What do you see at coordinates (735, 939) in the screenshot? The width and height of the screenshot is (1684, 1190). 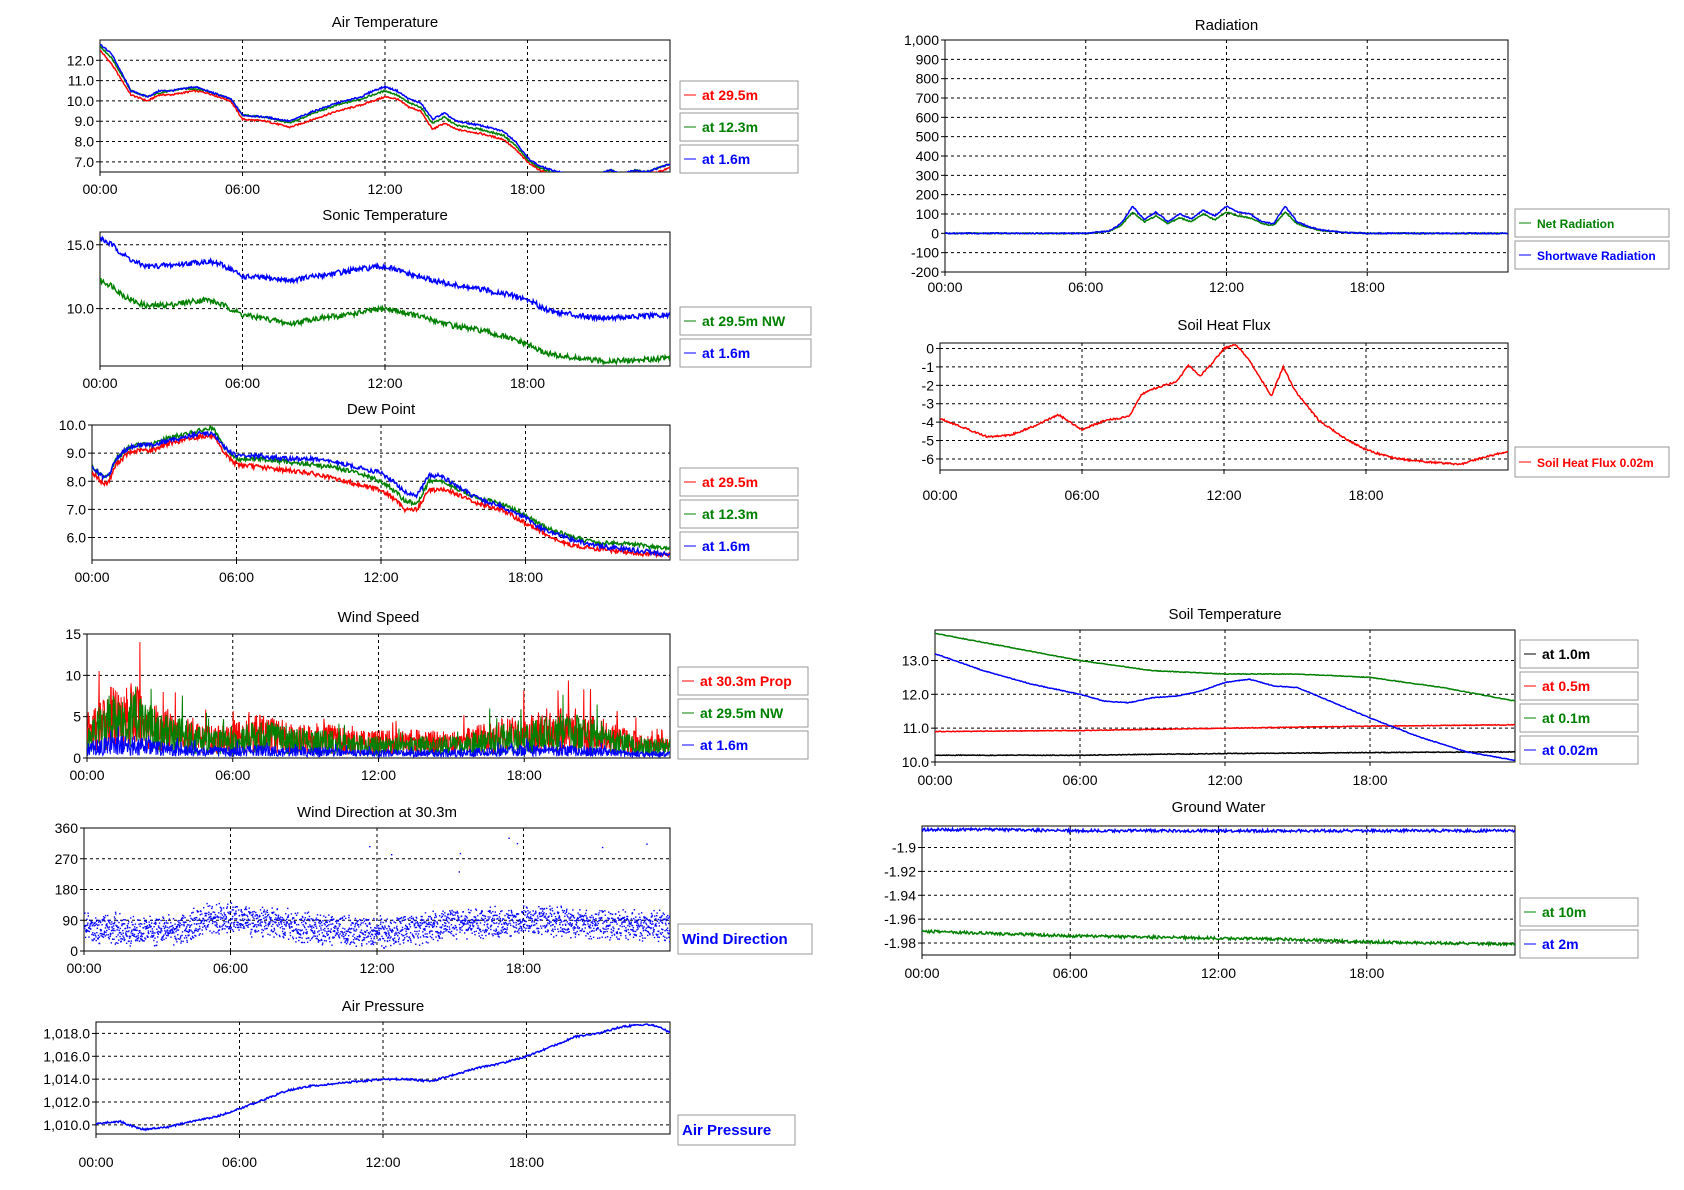 I see `wind-direction-legend-label: Wind Direction` at bounding box center [735, 939].